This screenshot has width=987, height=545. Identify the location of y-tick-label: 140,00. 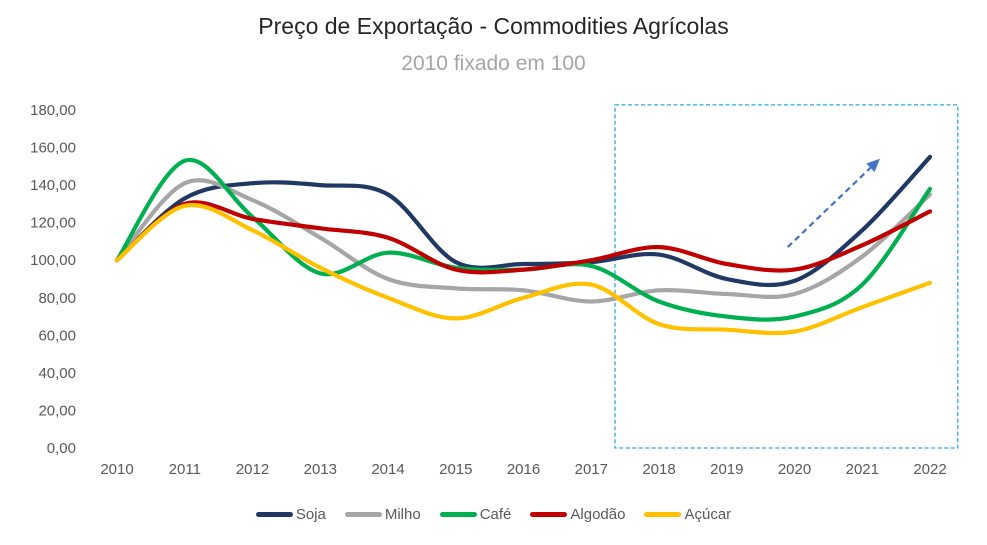
(53, 185).